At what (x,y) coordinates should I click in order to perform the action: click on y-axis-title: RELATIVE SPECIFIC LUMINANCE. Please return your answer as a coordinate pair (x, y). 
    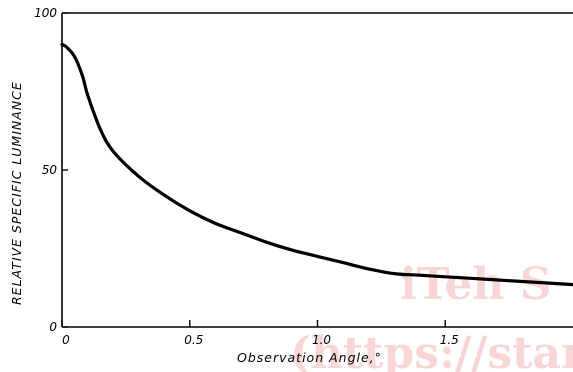
    Looking at the image, I should click on (16, 193).